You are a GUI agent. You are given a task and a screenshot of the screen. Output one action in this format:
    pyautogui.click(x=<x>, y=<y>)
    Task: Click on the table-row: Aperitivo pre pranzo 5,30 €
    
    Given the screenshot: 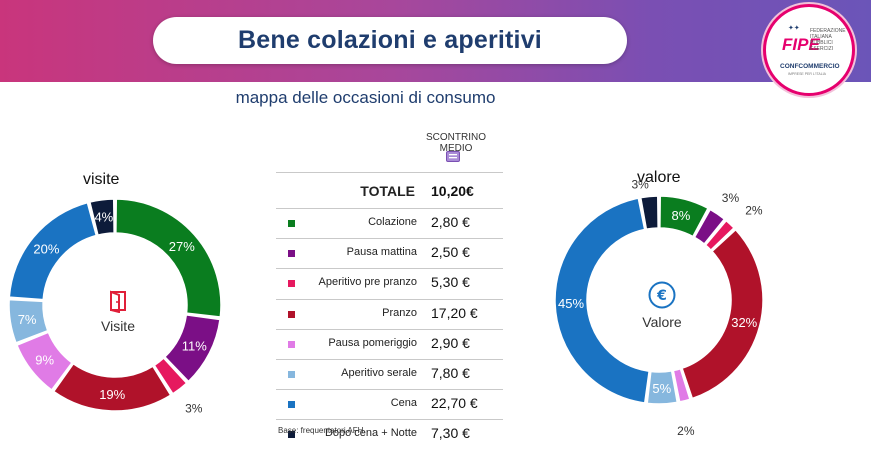 What is the action you would take?
    pyautogui.click(x=389, y=283)
    